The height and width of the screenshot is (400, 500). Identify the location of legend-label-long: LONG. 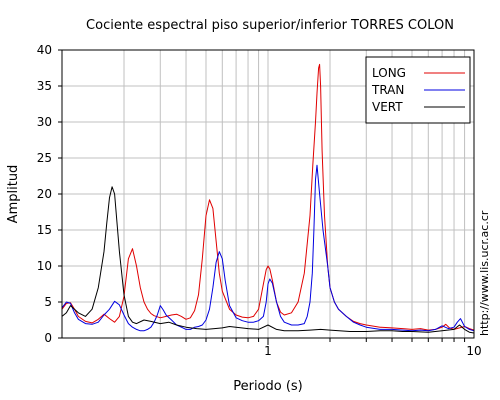
(389, 73).